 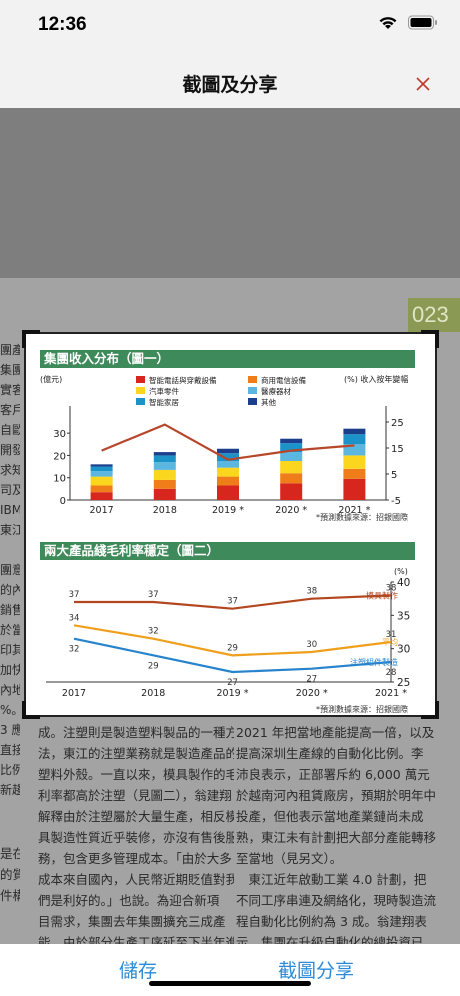 I want to click on text-line: %。, so click(x=10, y=710).